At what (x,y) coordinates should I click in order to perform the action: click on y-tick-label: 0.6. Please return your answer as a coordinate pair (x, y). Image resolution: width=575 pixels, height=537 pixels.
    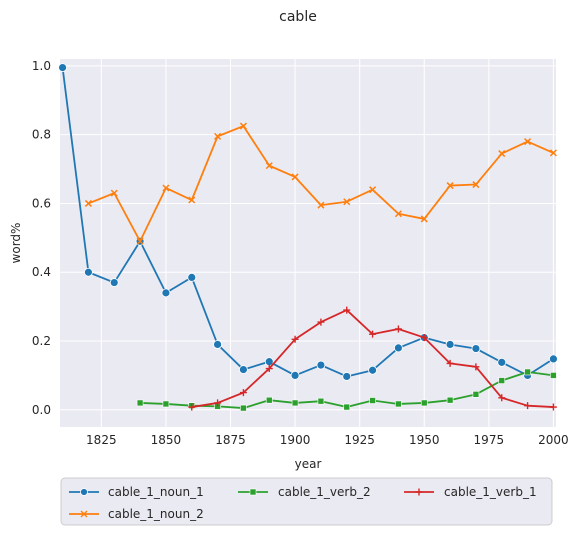
    Looking at the image, I should click on (41, 203).